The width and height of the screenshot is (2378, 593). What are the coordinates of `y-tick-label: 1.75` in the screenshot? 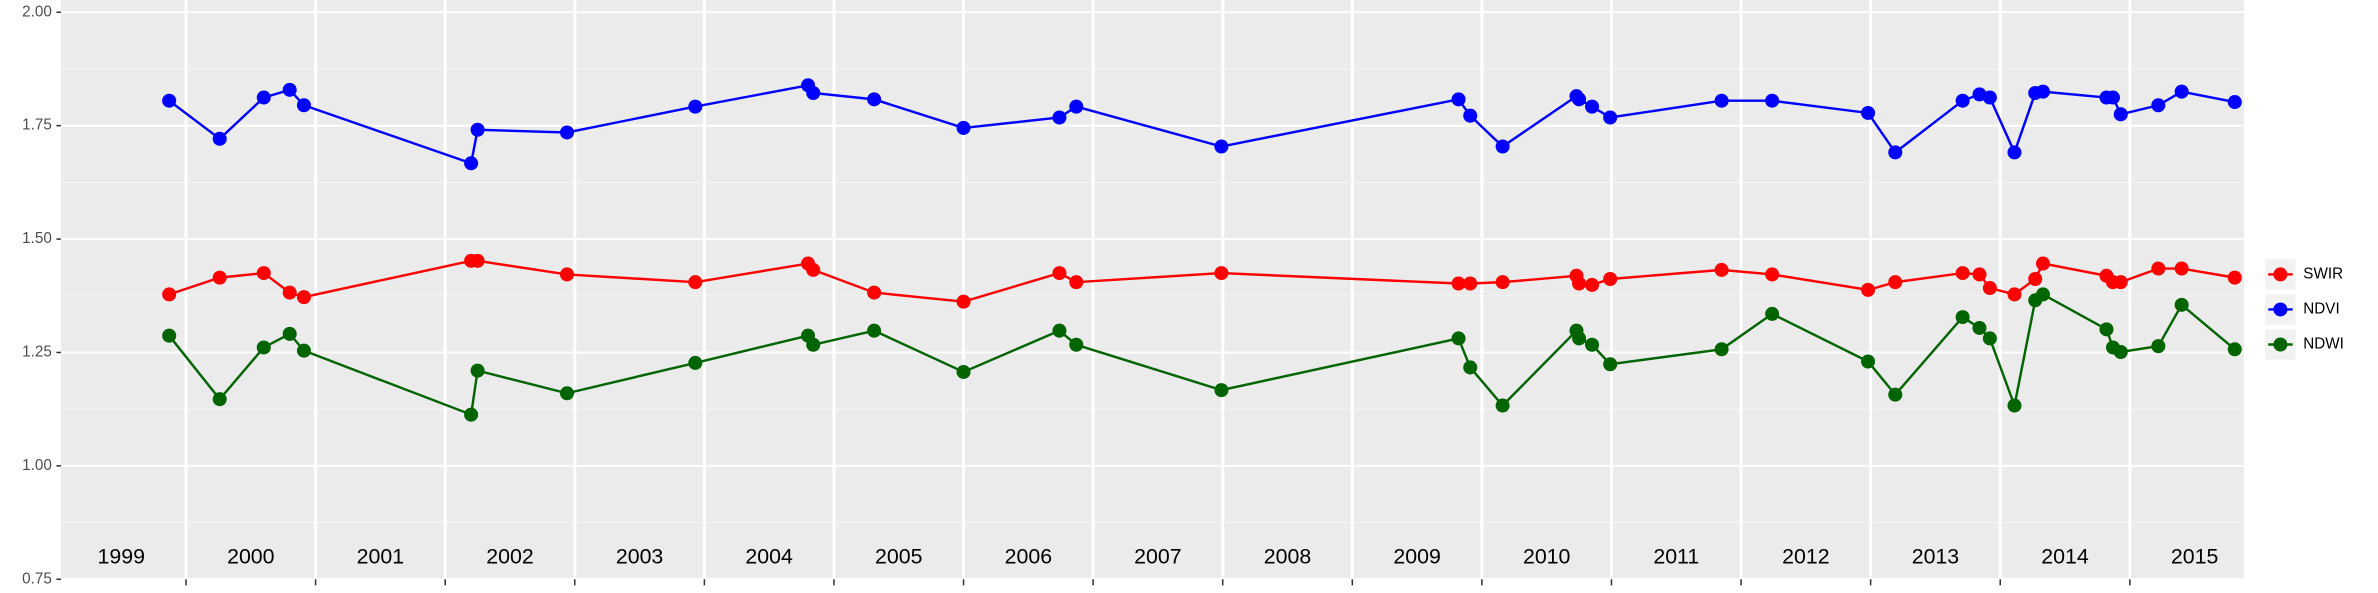 It's located at (37, 125).